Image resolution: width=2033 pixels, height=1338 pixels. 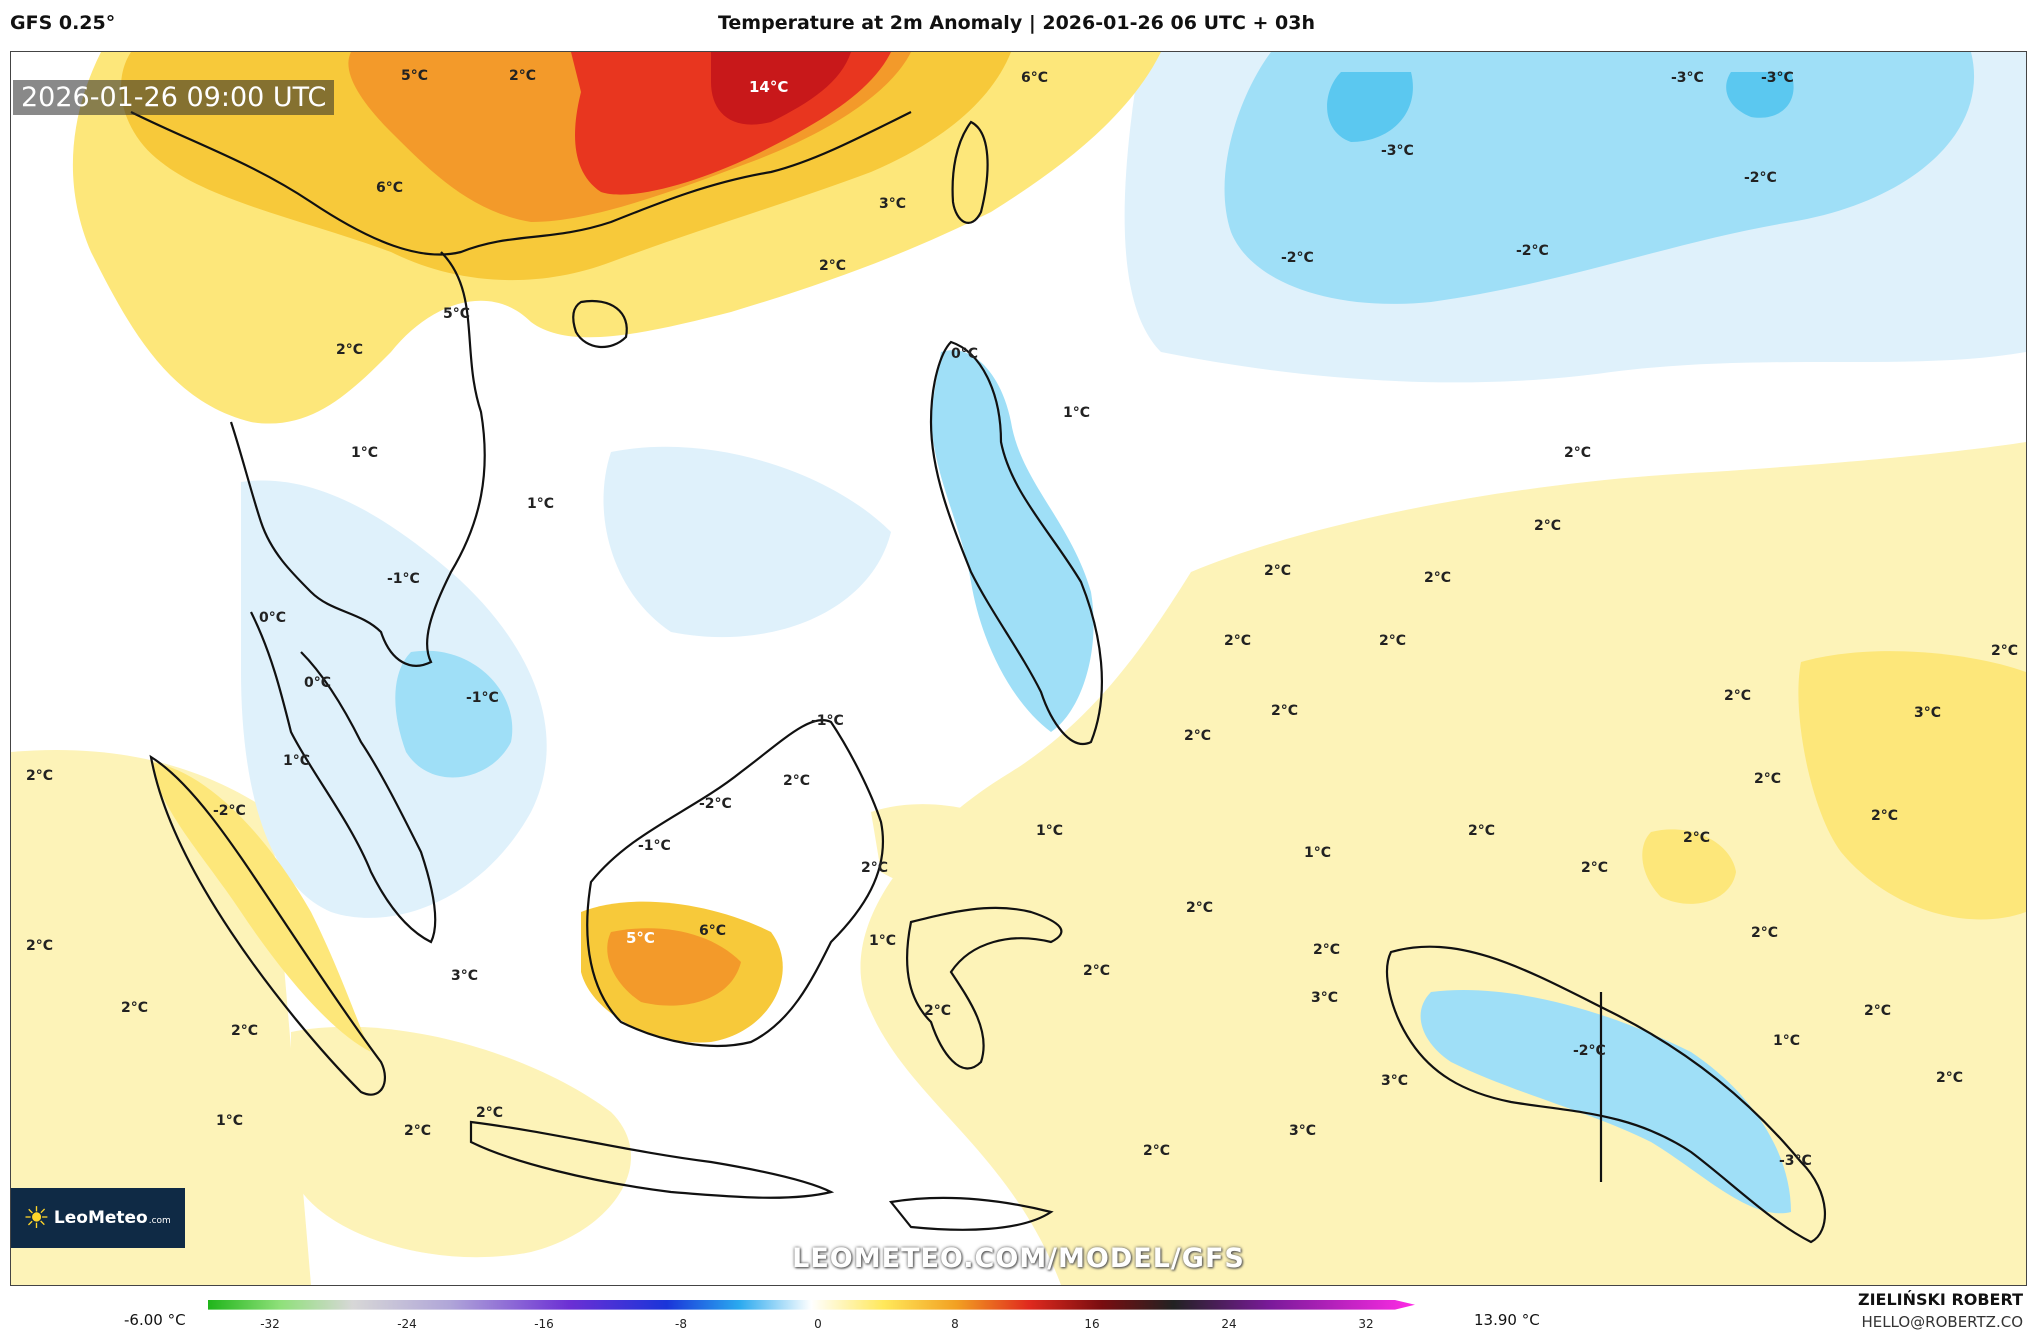 What do you see at coordinates (984, 988) in the screenshot?
I see `coast-sulawesi` at bounding box center [984, 988].